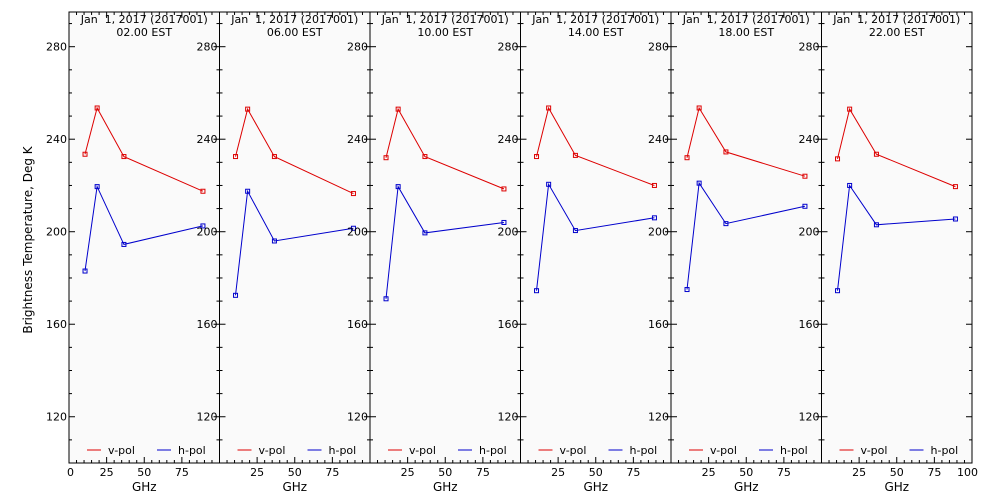 The image size is (1000, 500). Describe the element at coordinates (445, 32) in the screenshot. I see `panel-time: 10.00 EST` at that location.